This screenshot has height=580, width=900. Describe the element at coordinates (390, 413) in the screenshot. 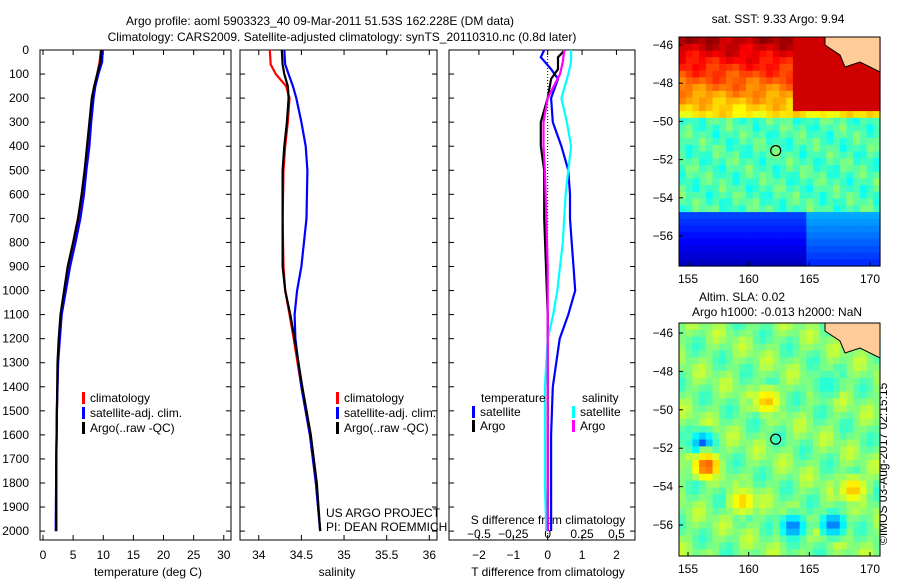

I see `legend-label: satellite-adj. clim.` at that location.